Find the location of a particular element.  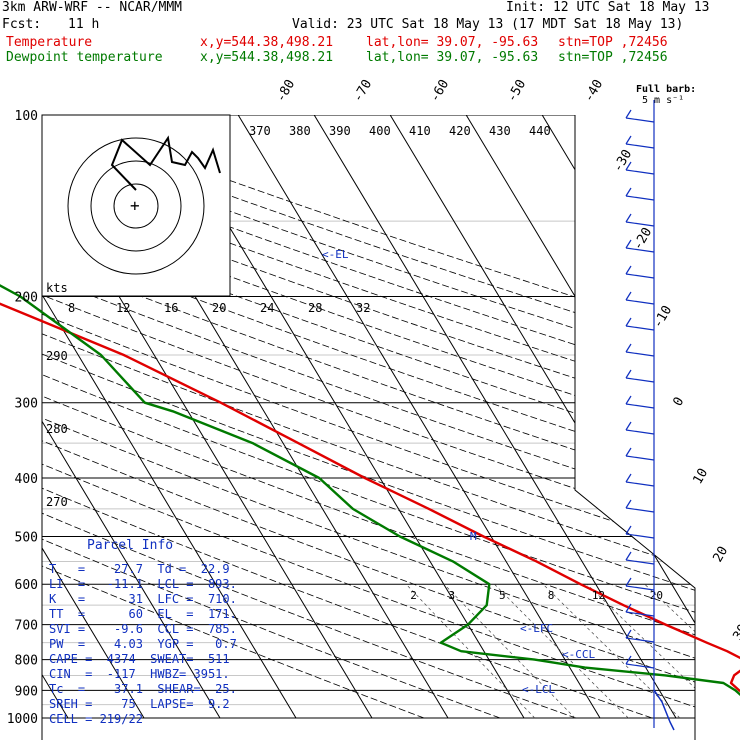

mixing-ratio-label: 12 is located at coordinates (598, 595).